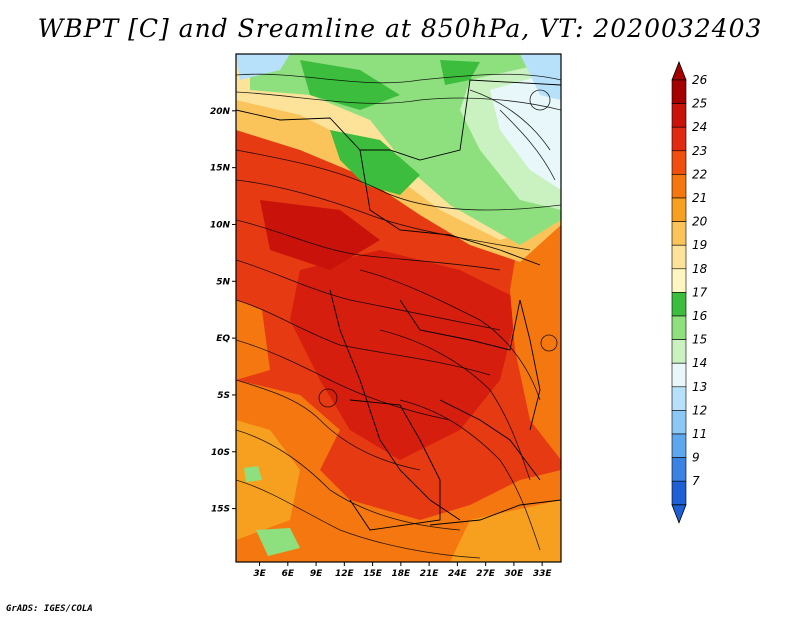  I want to click on lat-label: 15S, so click(220, 510).